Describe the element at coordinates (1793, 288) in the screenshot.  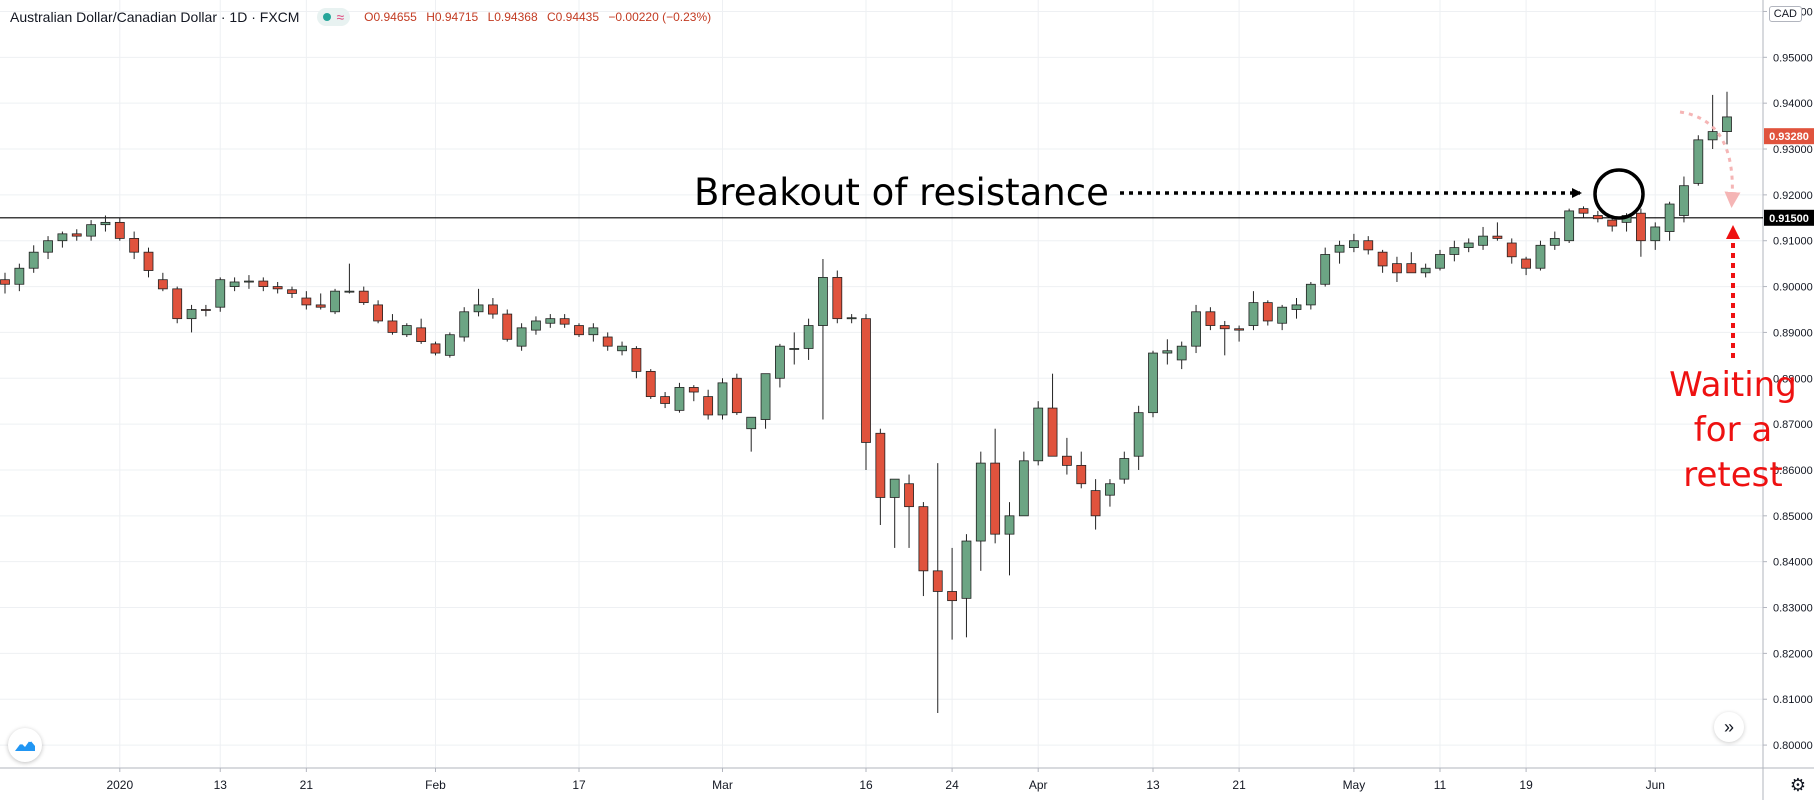
I see `y-tick-label: 0.90000` at that location.